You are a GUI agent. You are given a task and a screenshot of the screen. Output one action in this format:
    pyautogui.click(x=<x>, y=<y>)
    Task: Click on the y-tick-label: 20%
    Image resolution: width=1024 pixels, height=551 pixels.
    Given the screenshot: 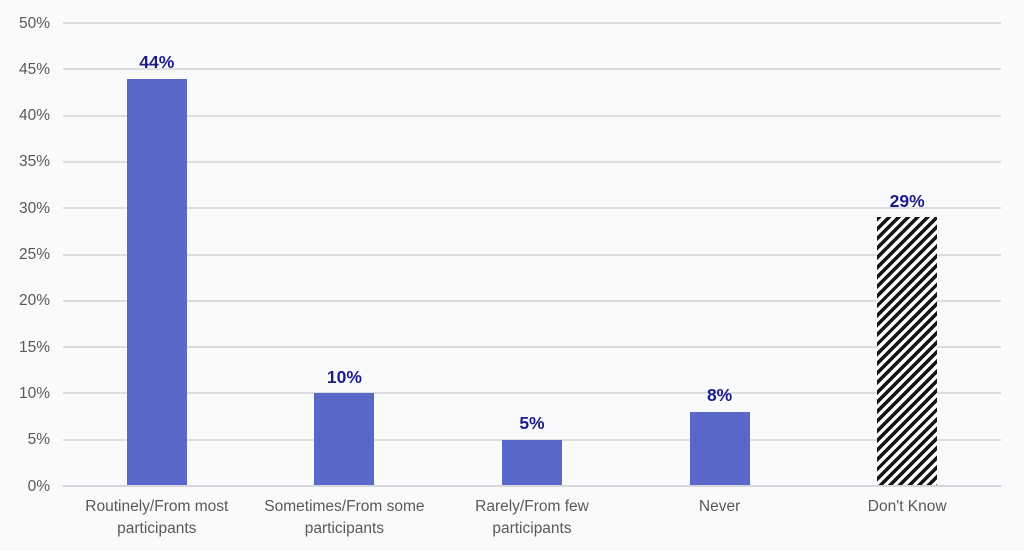 What is the action you would take?
    pyautogui.click(x=34, y=301)
    